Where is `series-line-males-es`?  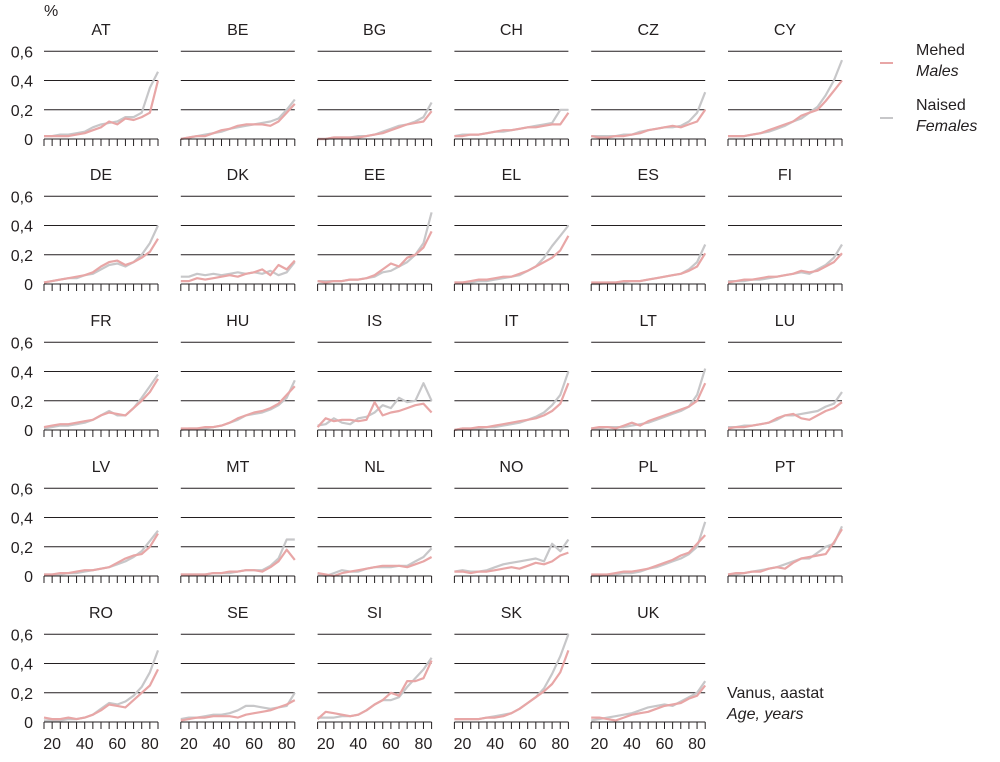
series-line-males-es is located at coordinates (649, 268).